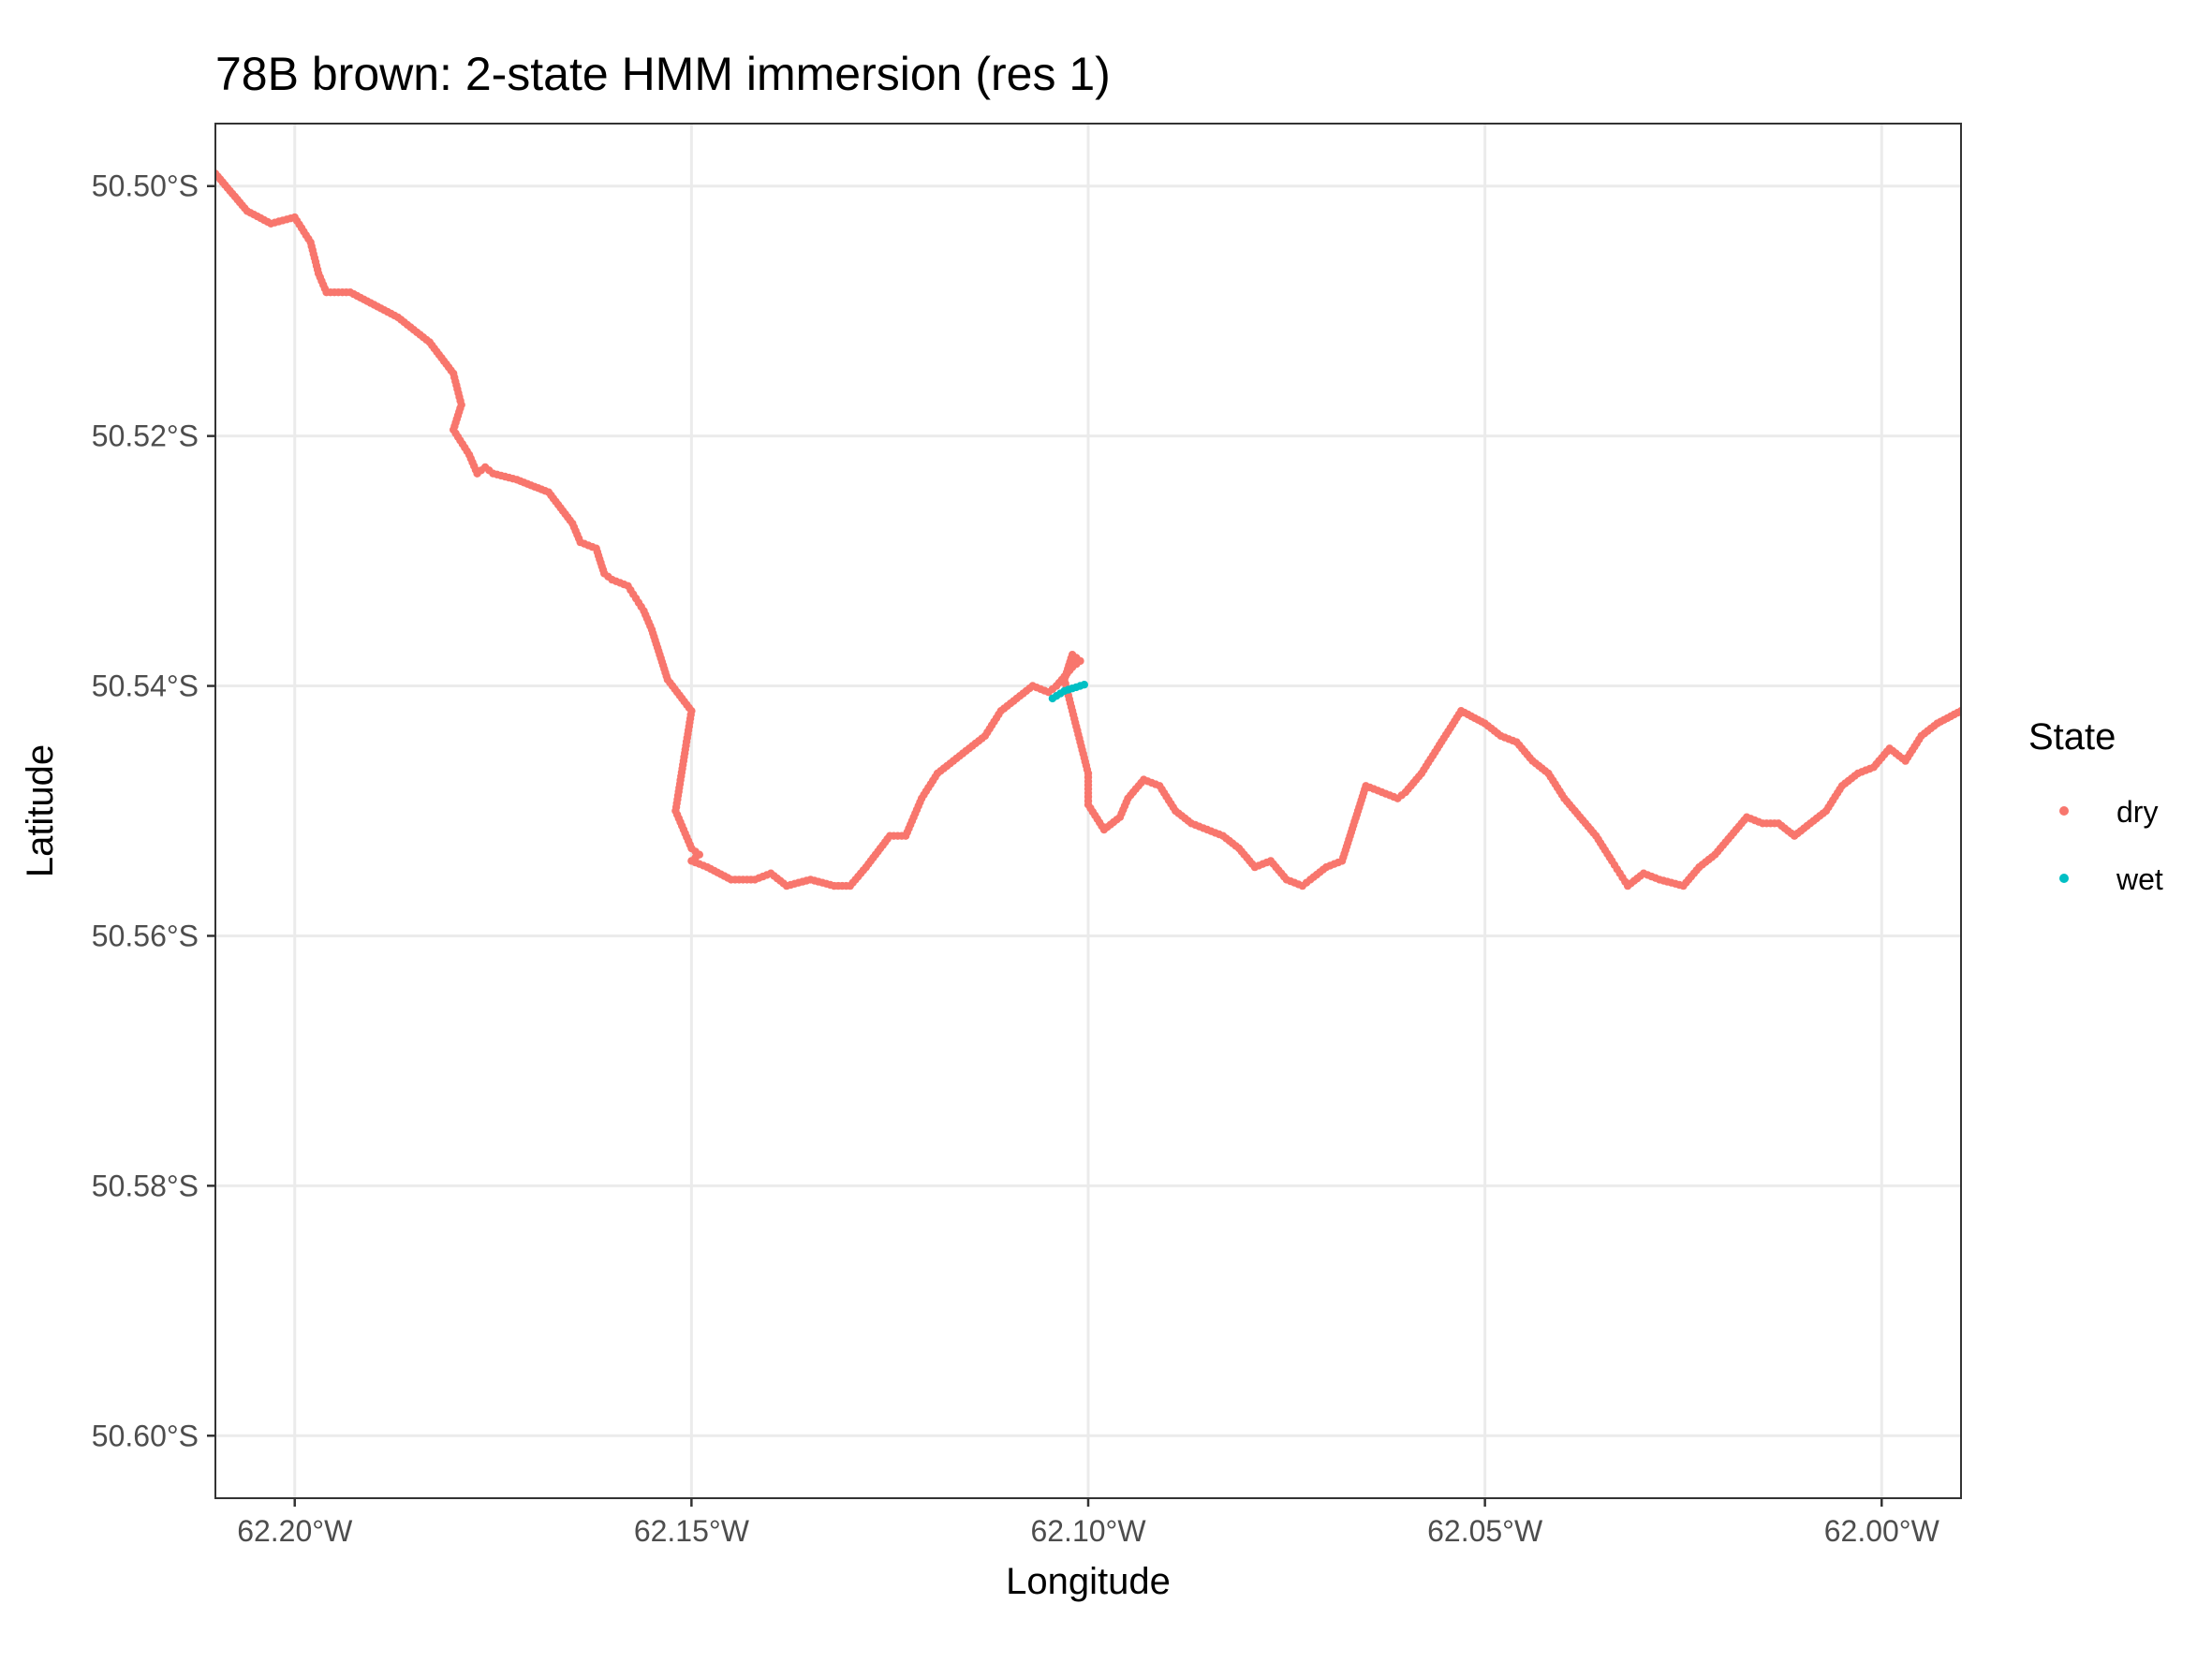 The height and width of the screenshot is (1663, 2212). Describe the element at coordinates (1084, 685) in the screenshot. I see `point-wet` at that location.